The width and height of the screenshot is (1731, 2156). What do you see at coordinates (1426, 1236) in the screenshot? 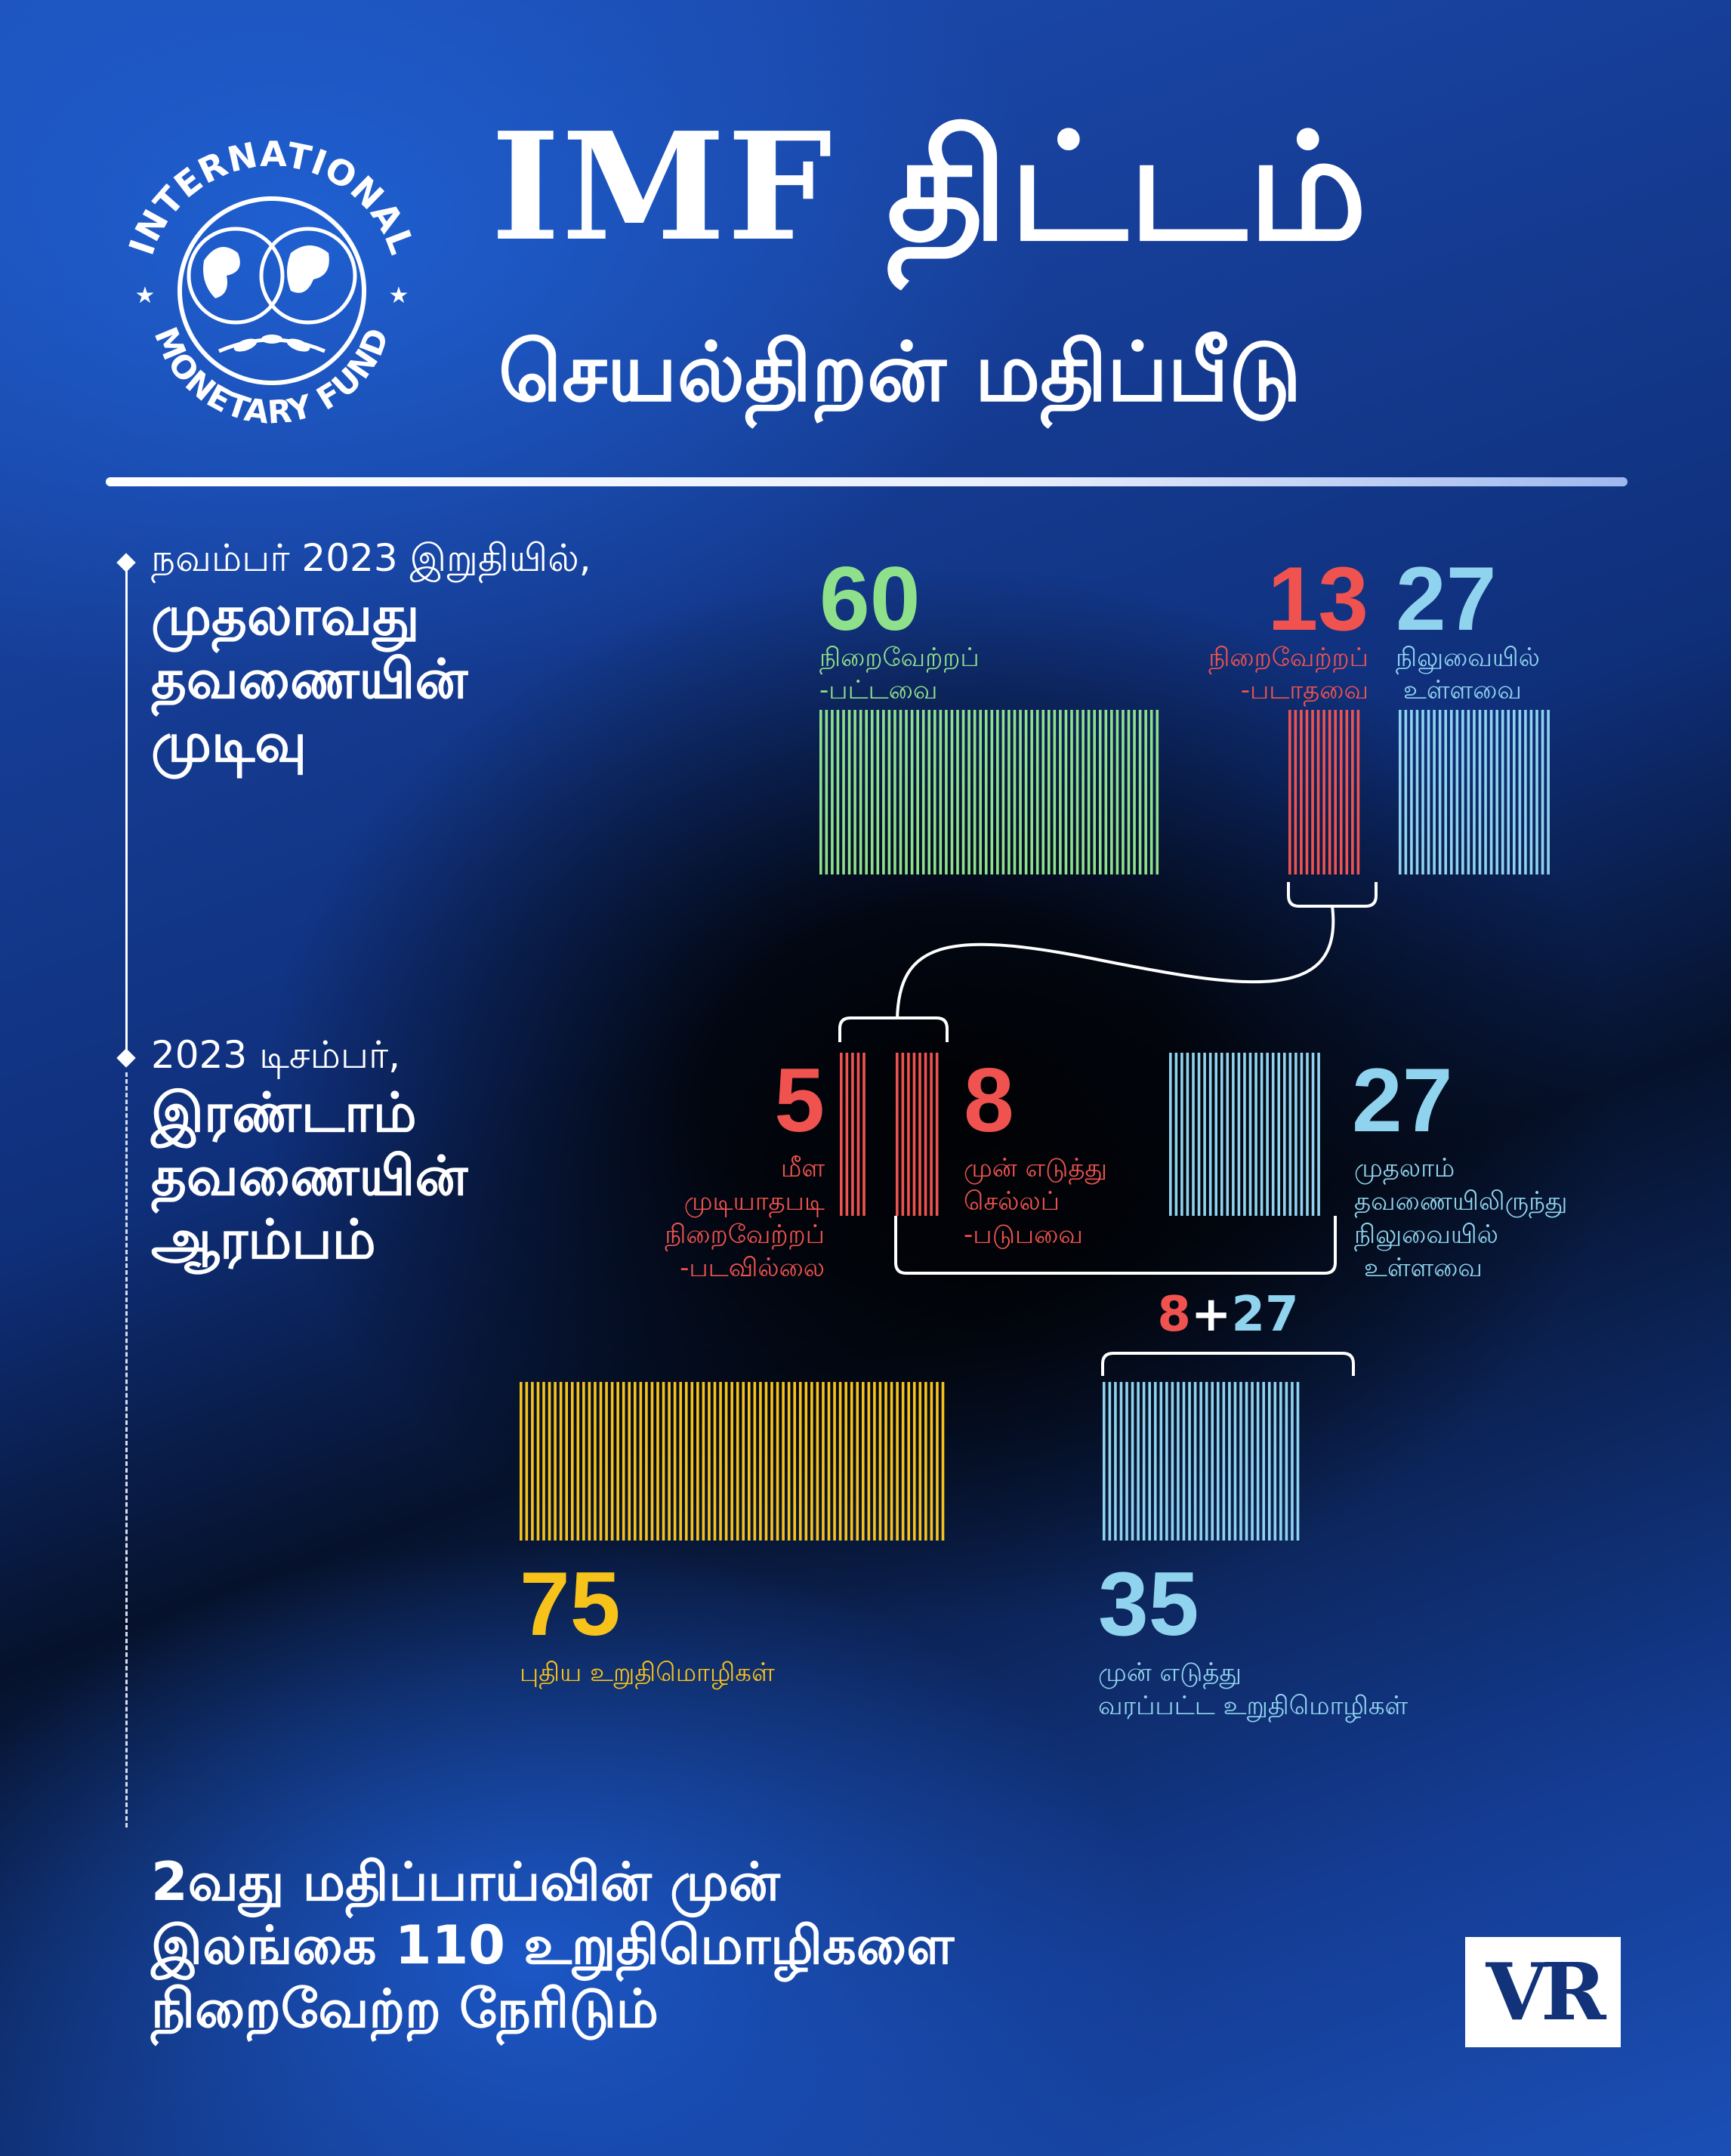
I see `segment-label: நிலுவையில்` at bounding box center [1426, 1236].